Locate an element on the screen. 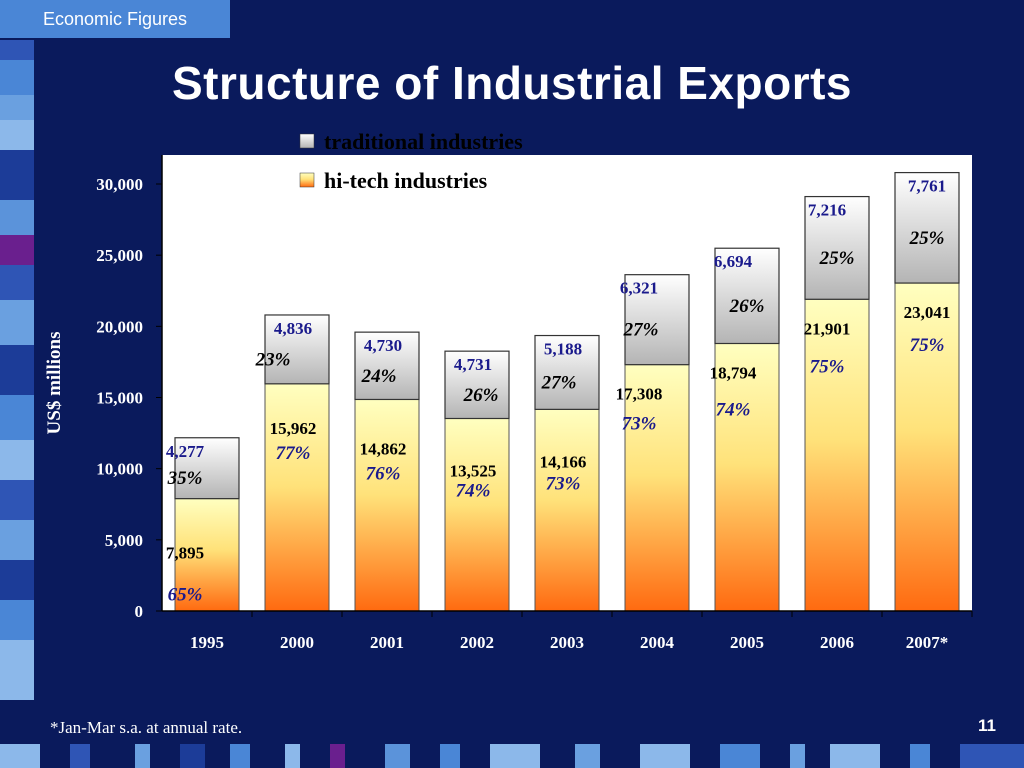  y-axis-label: US$ millions is located at coordinates (54, 383).